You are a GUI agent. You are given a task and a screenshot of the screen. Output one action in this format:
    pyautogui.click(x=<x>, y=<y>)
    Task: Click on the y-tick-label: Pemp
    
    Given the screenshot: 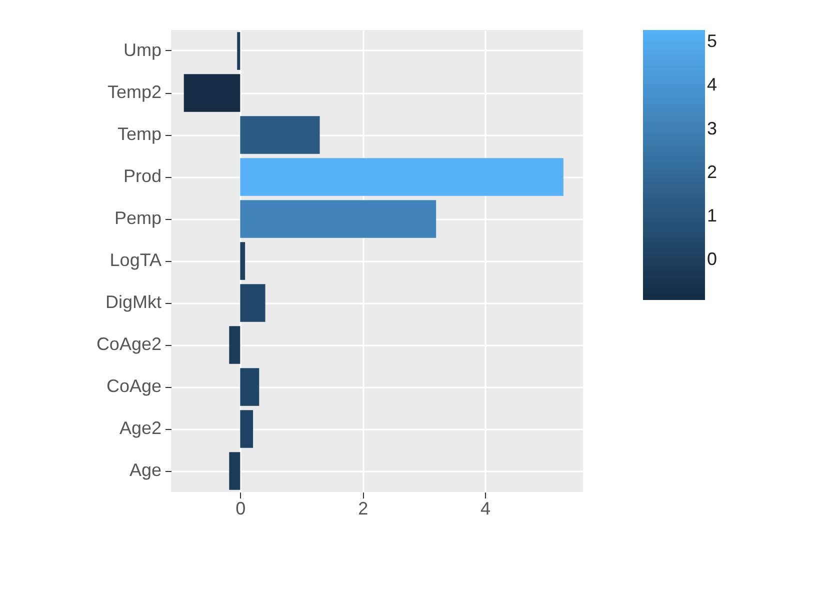 What is the action you would take?
    pyautogui.click(x=138, y=218)
    